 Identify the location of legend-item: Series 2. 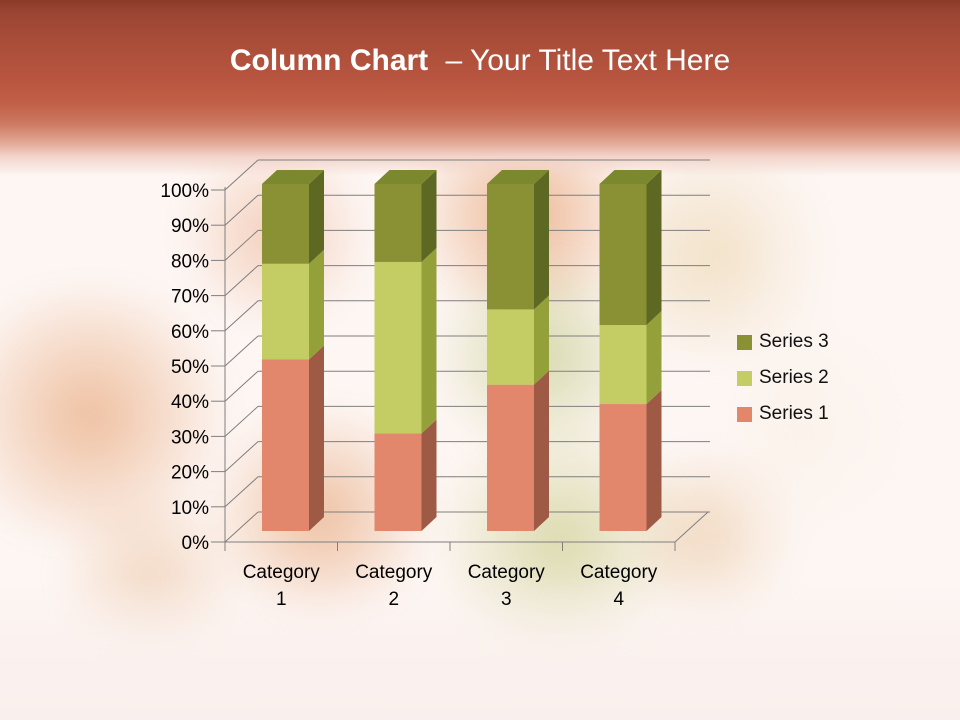
(783, 378).